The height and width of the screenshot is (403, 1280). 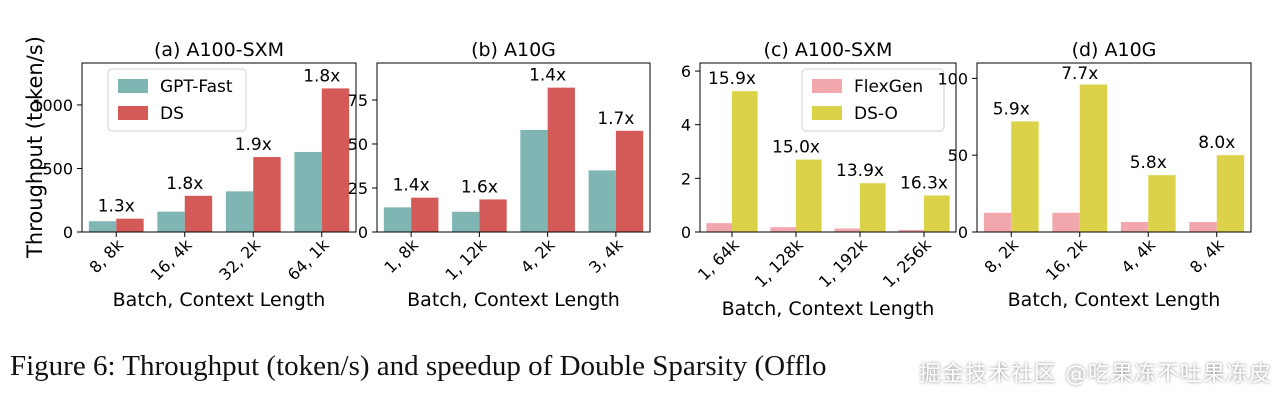 I want to click on speedup-label-2-0: 15.9x, so click(x=732, y=79).